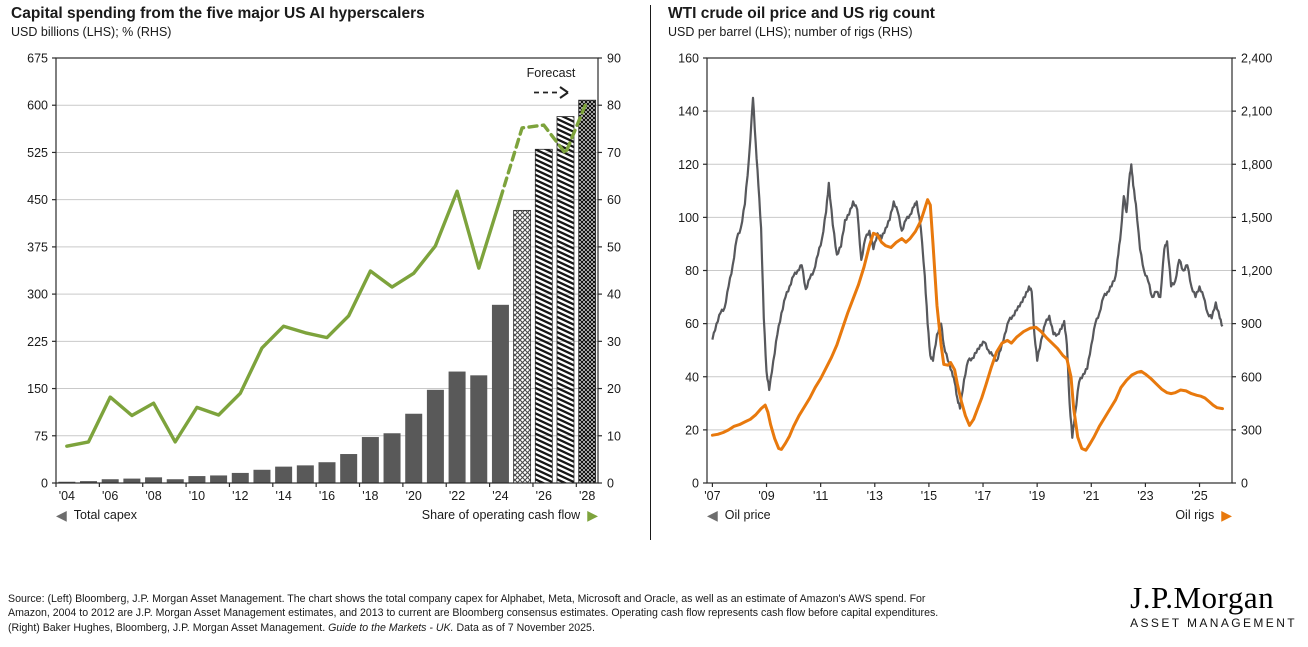 This screenshot has width=1308, height=647. Describe the element at coordinates (153, 496) in the screenshot. I see `axis-tick-label: '08` at that location.